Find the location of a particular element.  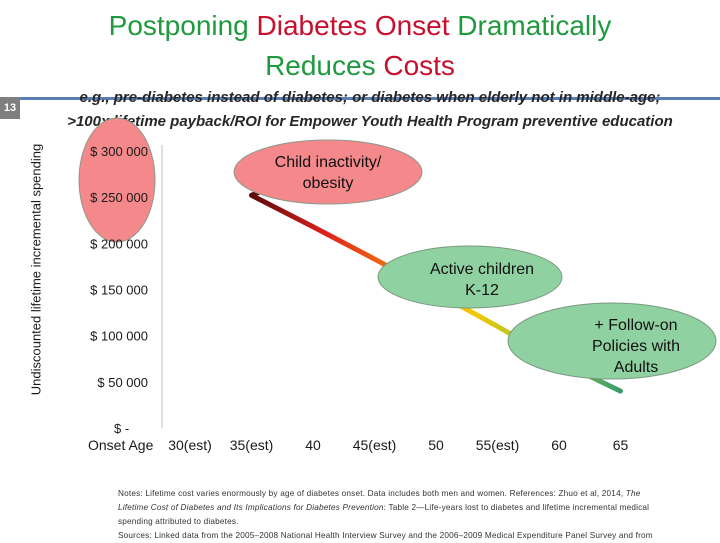

annotation-active-line2: K-12 is located at coordinates (482, 290).